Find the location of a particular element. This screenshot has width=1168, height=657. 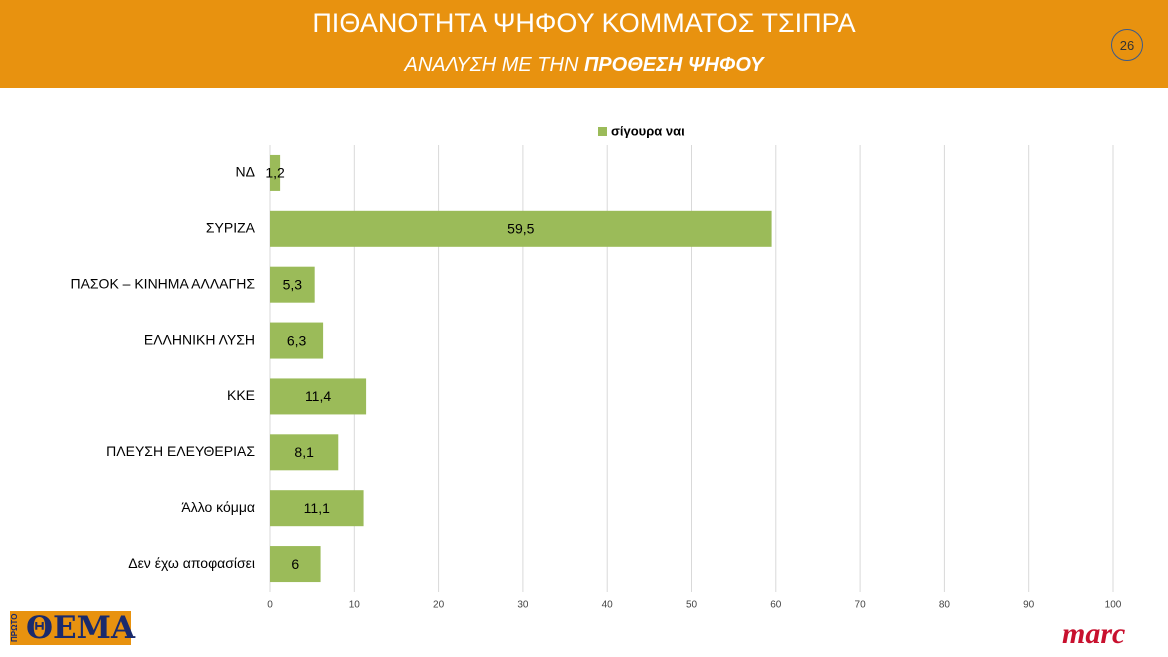

value-label: 59,5 is located at coordinates (520, 229).